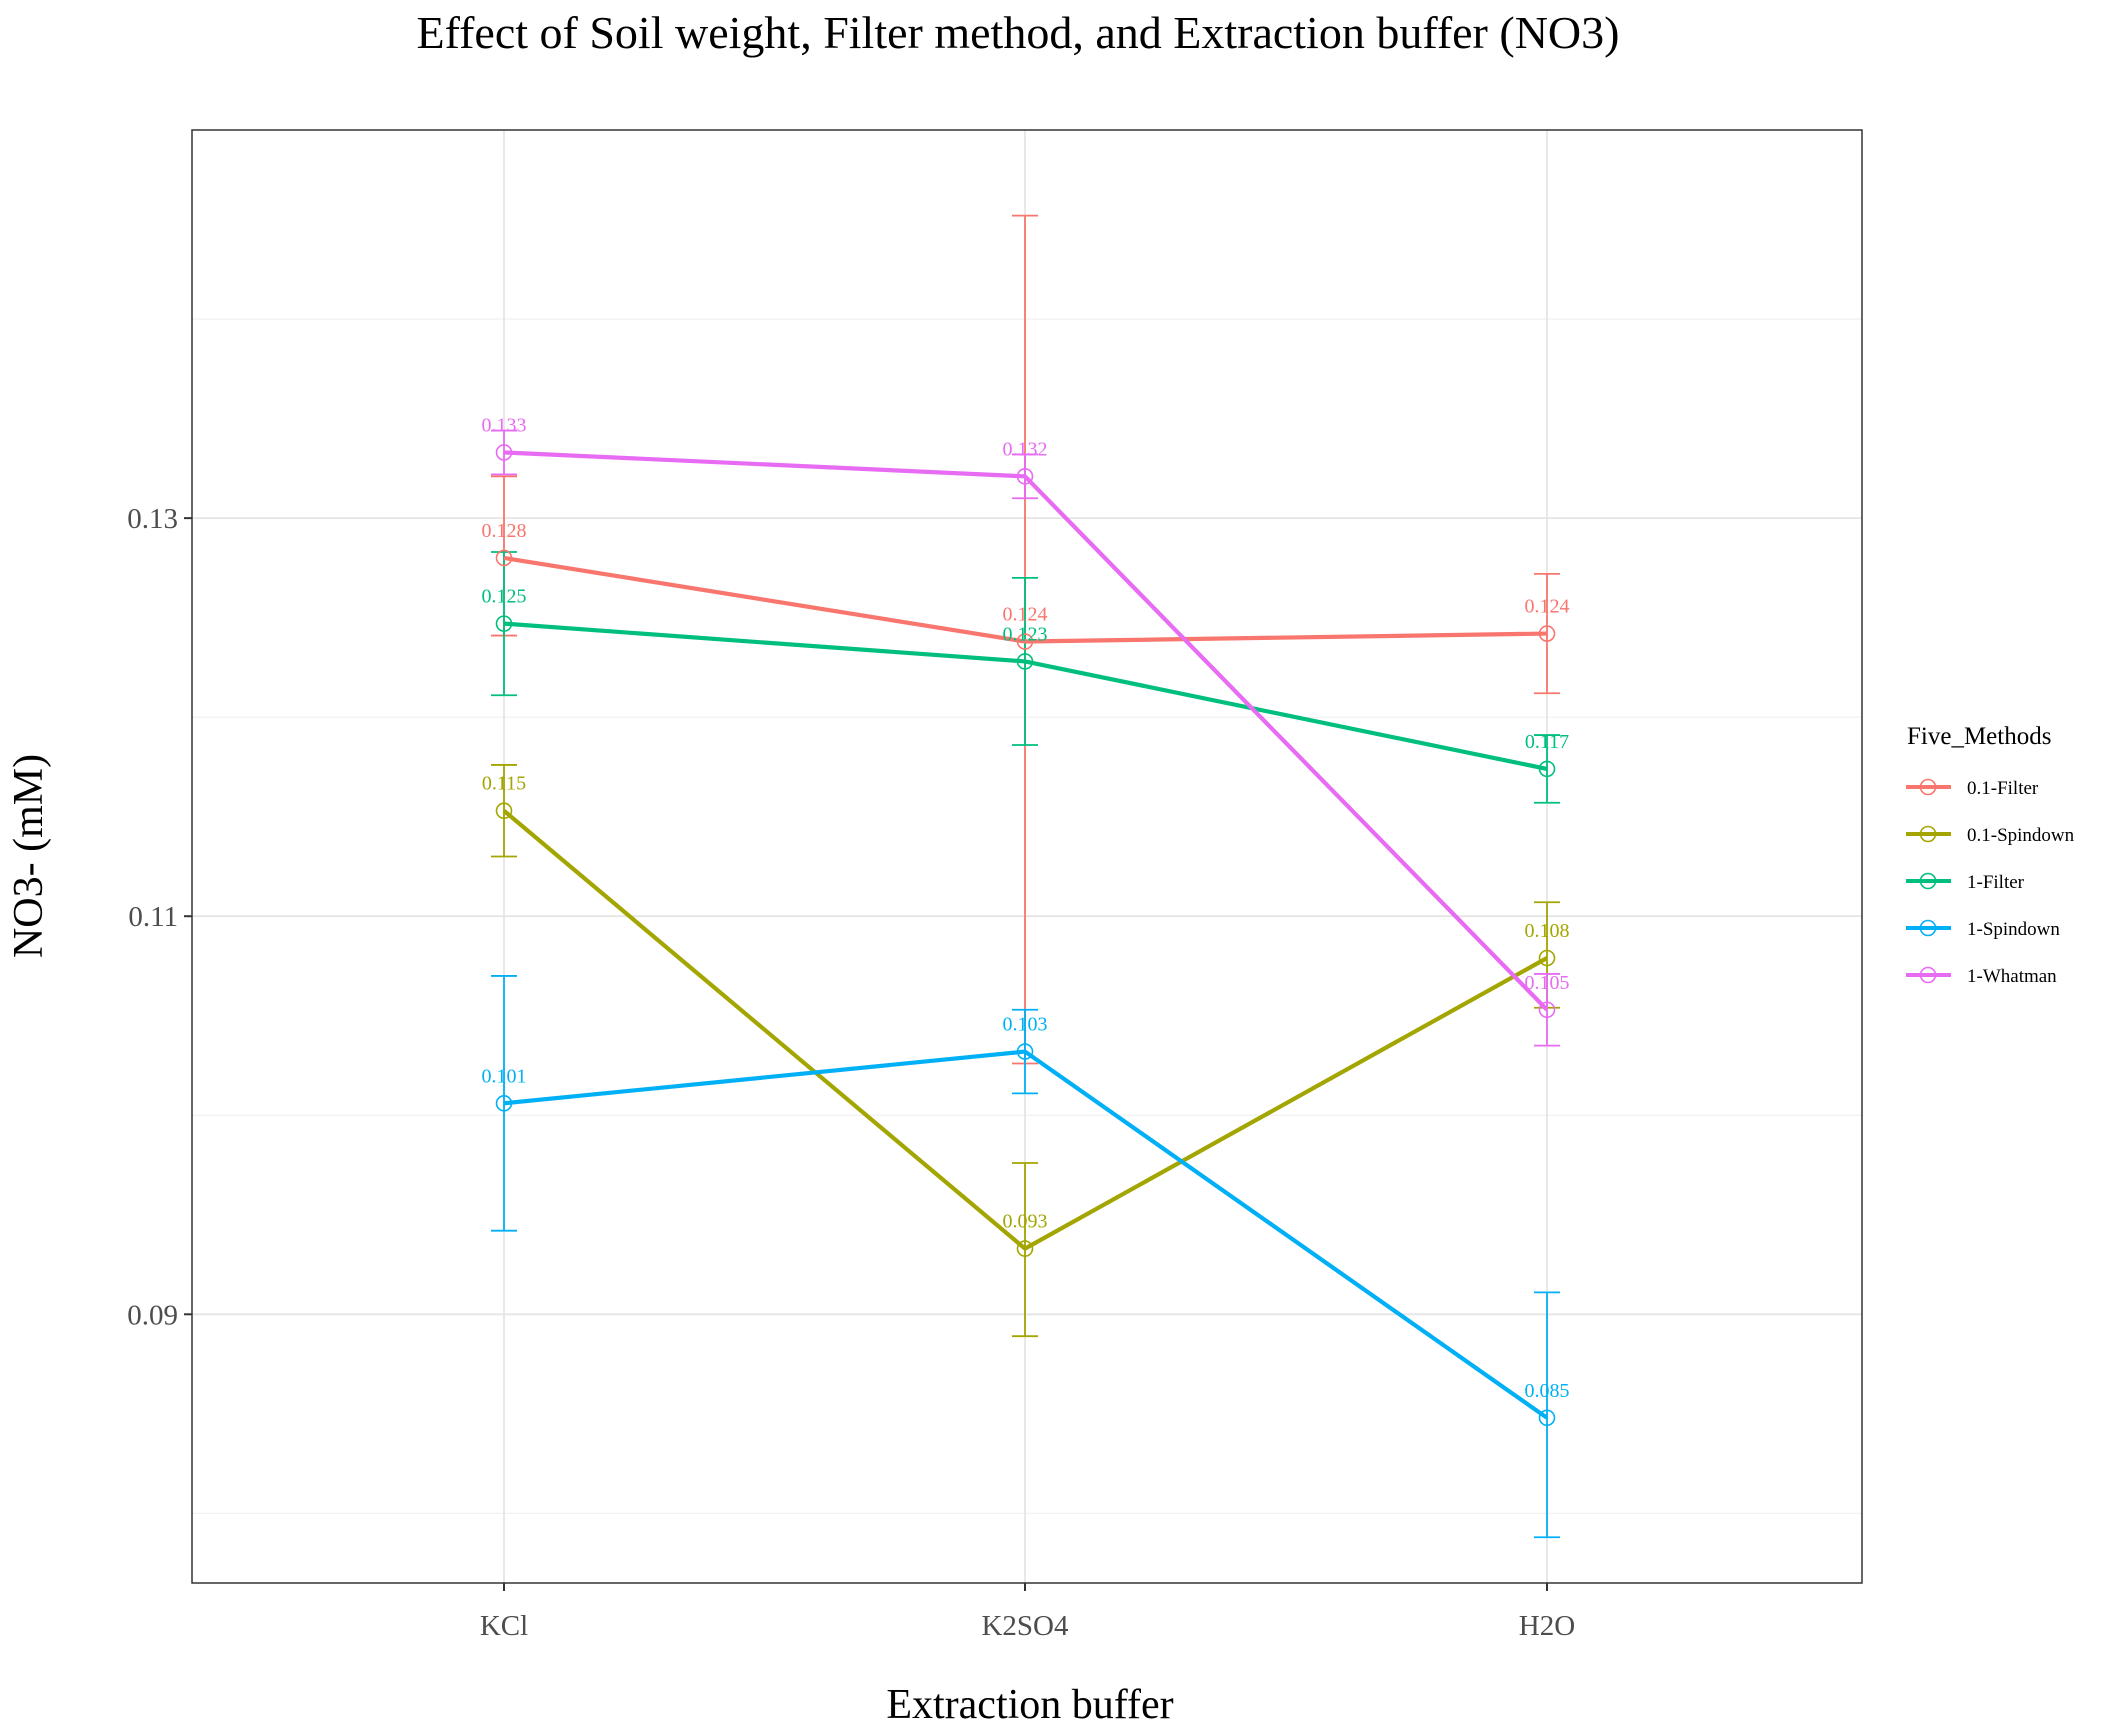 The width and height of the screenshot is (2112, 1728). Describe the element at coordinates (1547, 1391) in the screenshot. I see `data-label: 0.085` at that location.